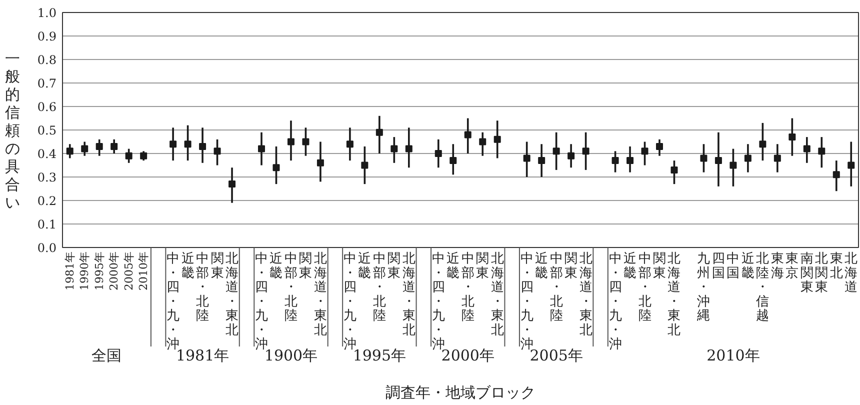 This screenshot has width=860, height=405. I want to click on x-tick-label: 中・四・九・沖, so click(615, 302).